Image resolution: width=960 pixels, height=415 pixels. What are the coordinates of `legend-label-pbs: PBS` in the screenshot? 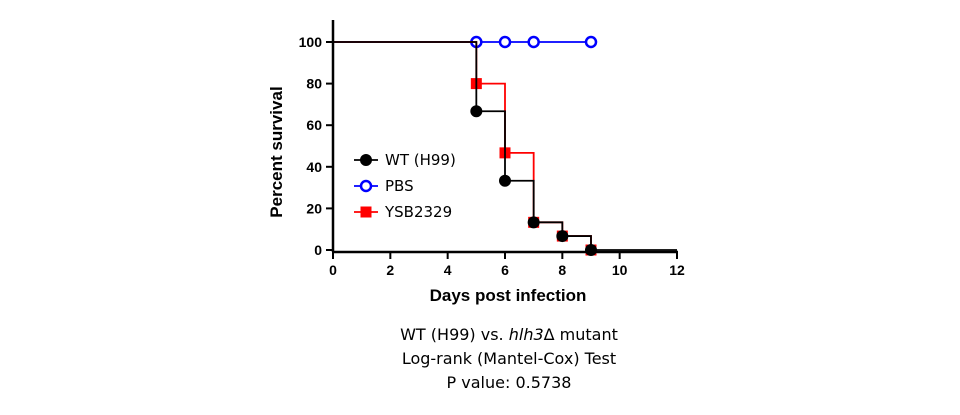 It's located at (399, 186).